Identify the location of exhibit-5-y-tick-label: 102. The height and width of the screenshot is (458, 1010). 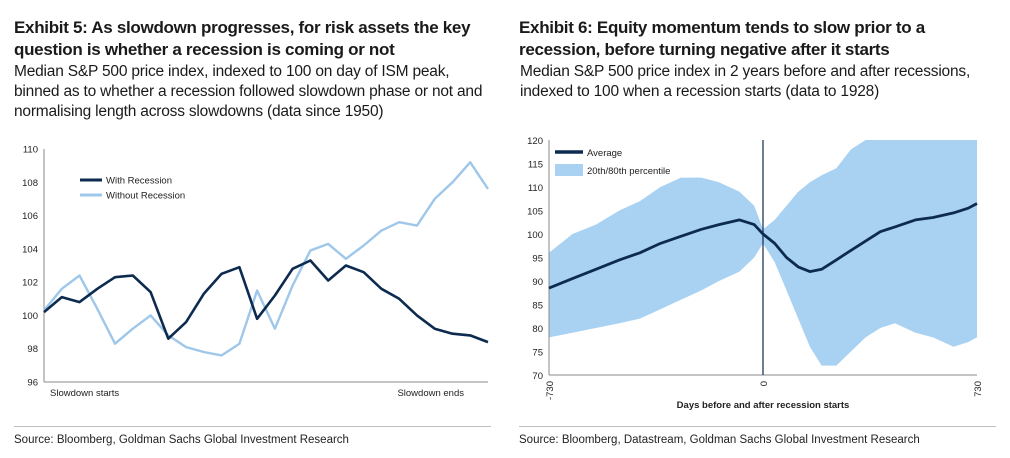
(30, 283).